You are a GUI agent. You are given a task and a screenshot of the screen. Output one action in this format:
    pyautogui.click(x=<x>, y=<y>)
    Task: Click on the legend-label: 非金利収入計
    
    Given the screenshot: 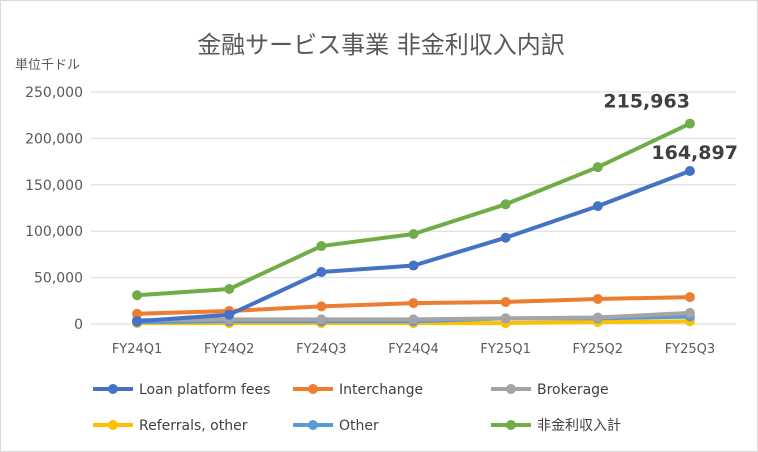 What is the action you would take?
    pyautogui.click(x=579, y=426)
    